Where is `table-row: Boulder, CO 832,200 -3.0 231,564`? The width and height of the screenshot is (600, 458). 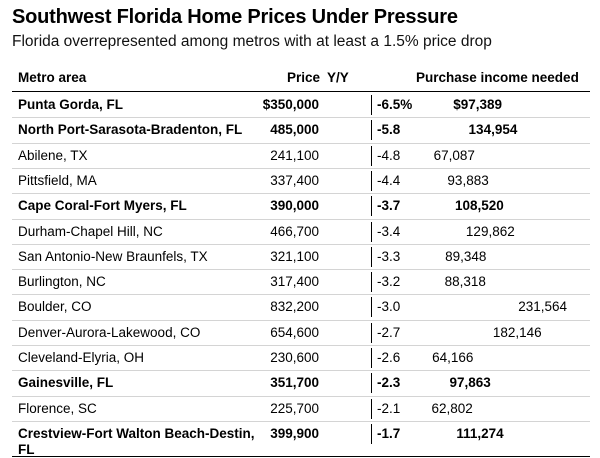 table-row: Boulder, CO 832,200 -3.0 231,564 is located at coordinates (300, 306).